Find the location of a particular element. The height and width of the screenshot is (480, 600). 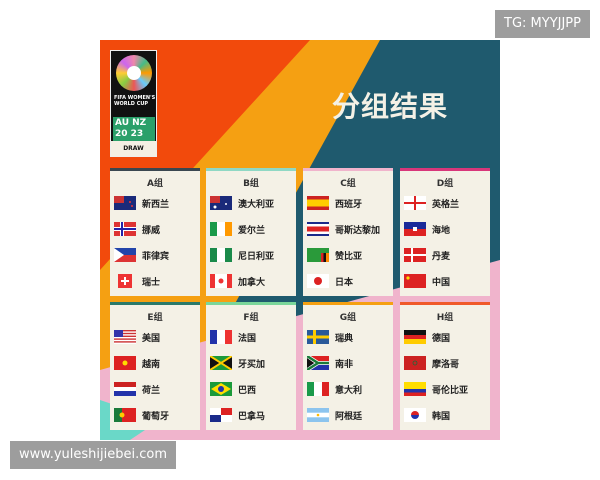

team-name: 德国 is located at coordinates (441, 338).